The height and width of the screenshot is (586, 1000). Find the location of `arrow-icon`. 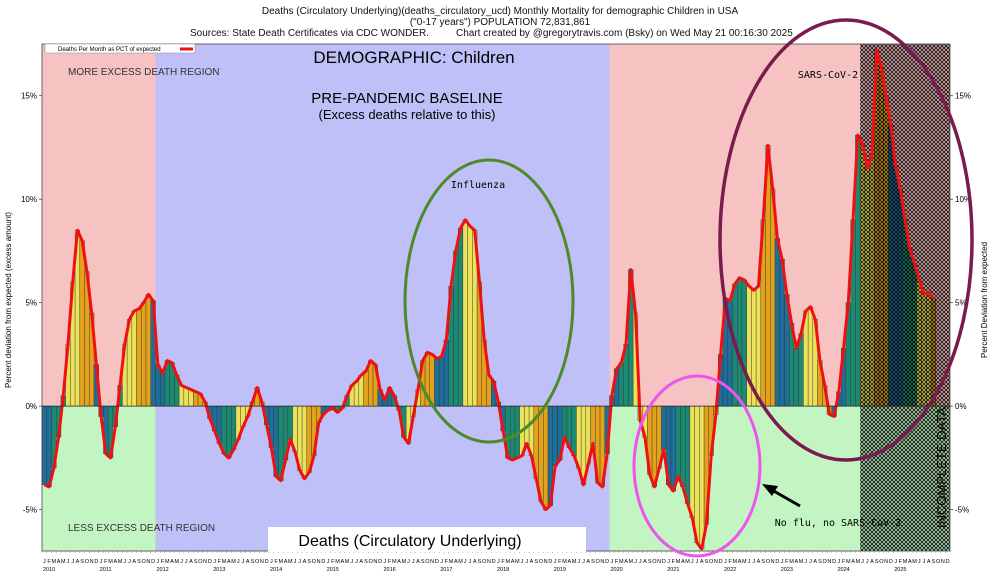

arrow-icon is located at coordinates (781, 496).